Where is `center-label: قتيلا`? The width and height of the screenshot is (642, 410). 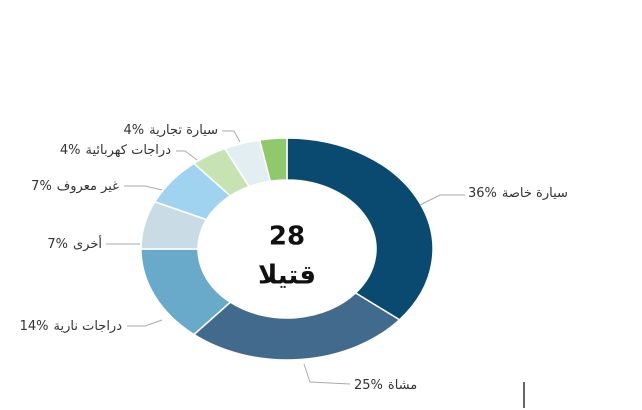
center-label: قتيلا is located at coordinates (287, 276).